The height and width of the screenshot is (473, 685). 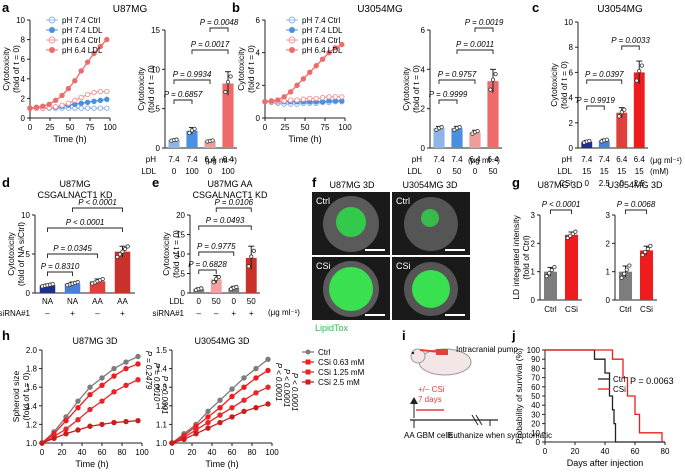 I want to click on legend-b-label-4: pH 6.4 LDL, so click(x=322, y=50).